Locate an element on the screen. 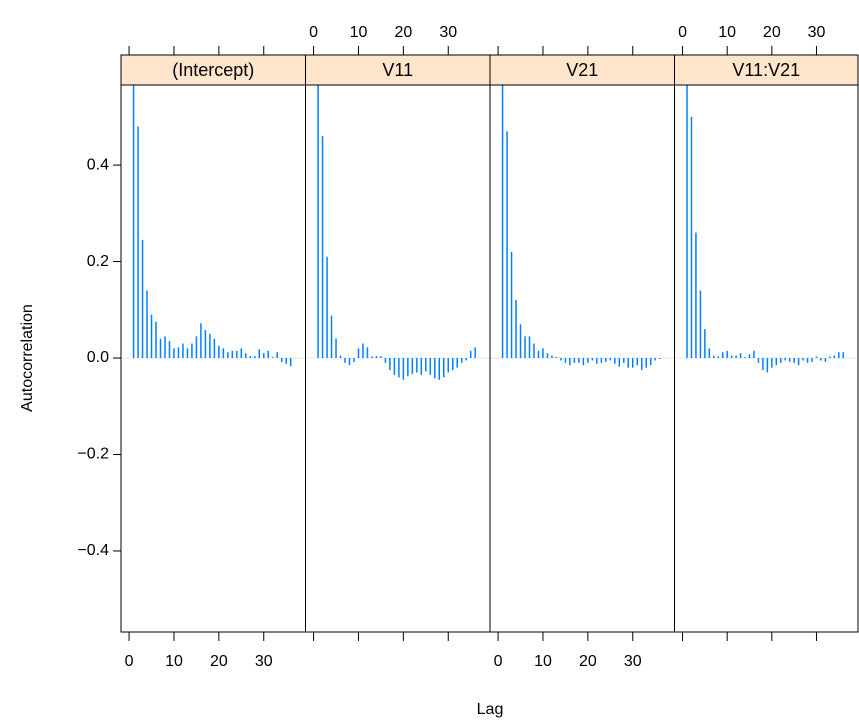  panel-title: V11 is located at coordinates (397, 70).